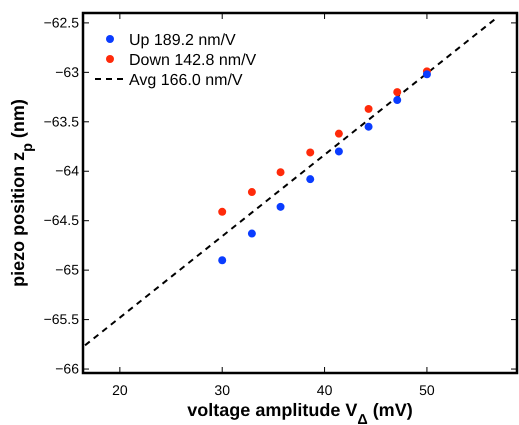  I want to click on y-tick-label: −62.5, so click(62, 22).